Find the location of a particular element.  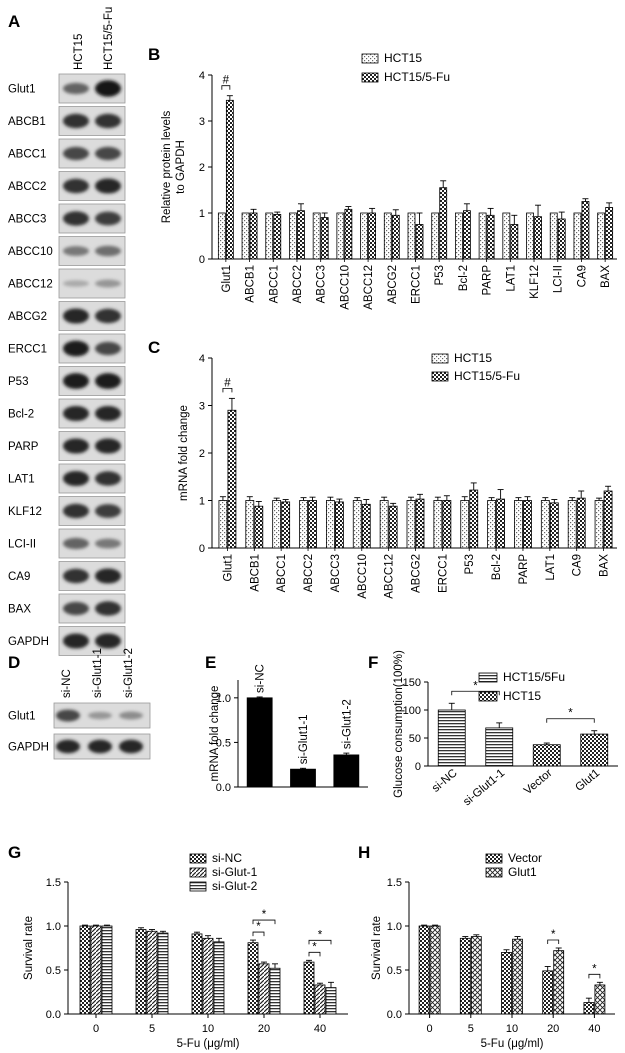

y-tick-label: 0.0 is located at coordinates (394, 1015).